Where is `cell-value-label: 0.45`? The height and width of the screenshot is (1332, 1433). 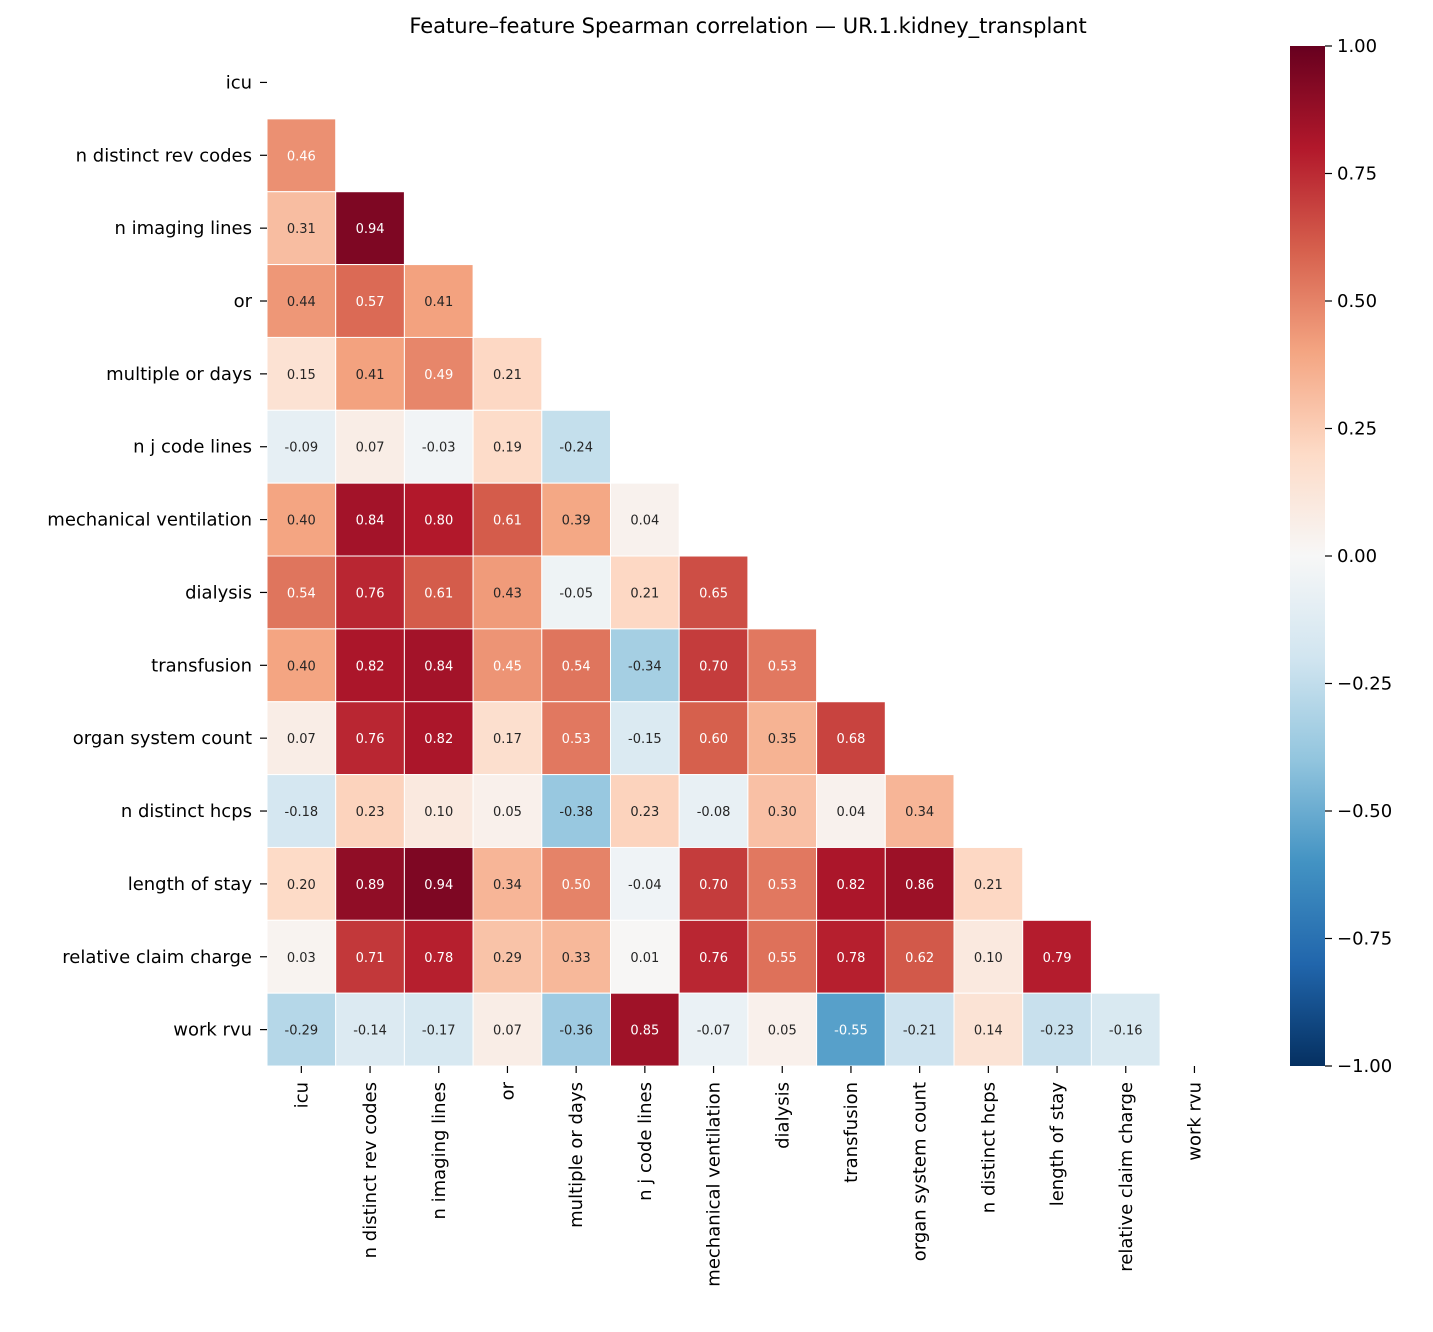 cell-value-label: 0.45 is located at coordinates (507, 666).